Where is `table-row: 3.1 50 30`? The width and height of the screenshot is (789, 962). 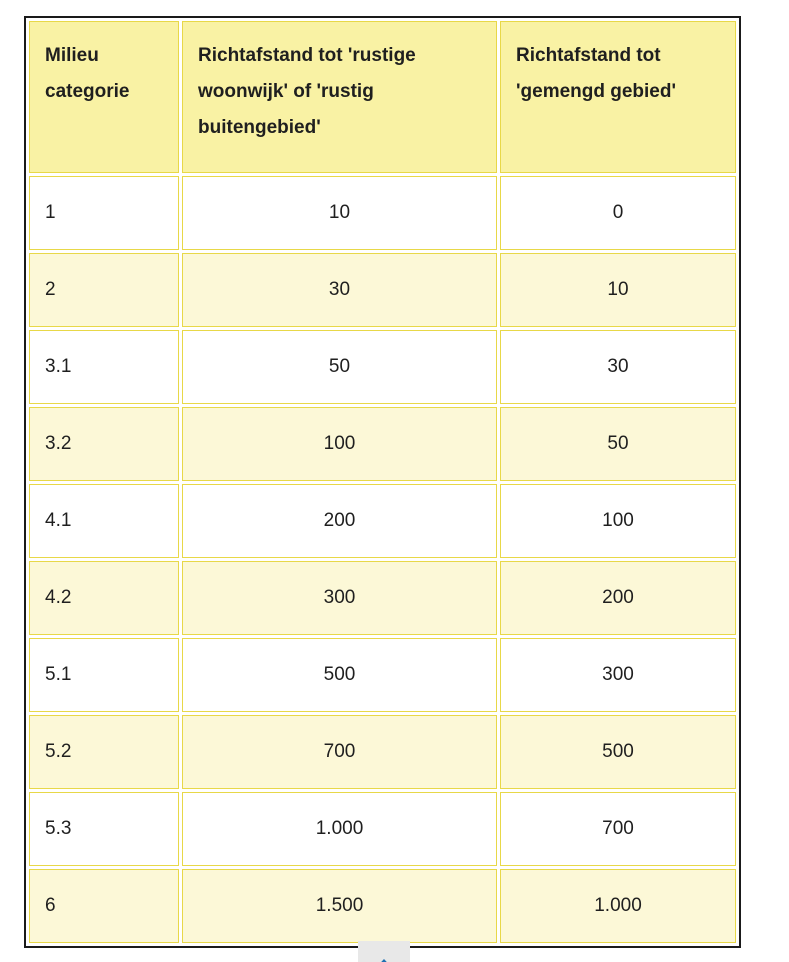 table-row: 3.1 50 30 is located at coordinates (382, 367).